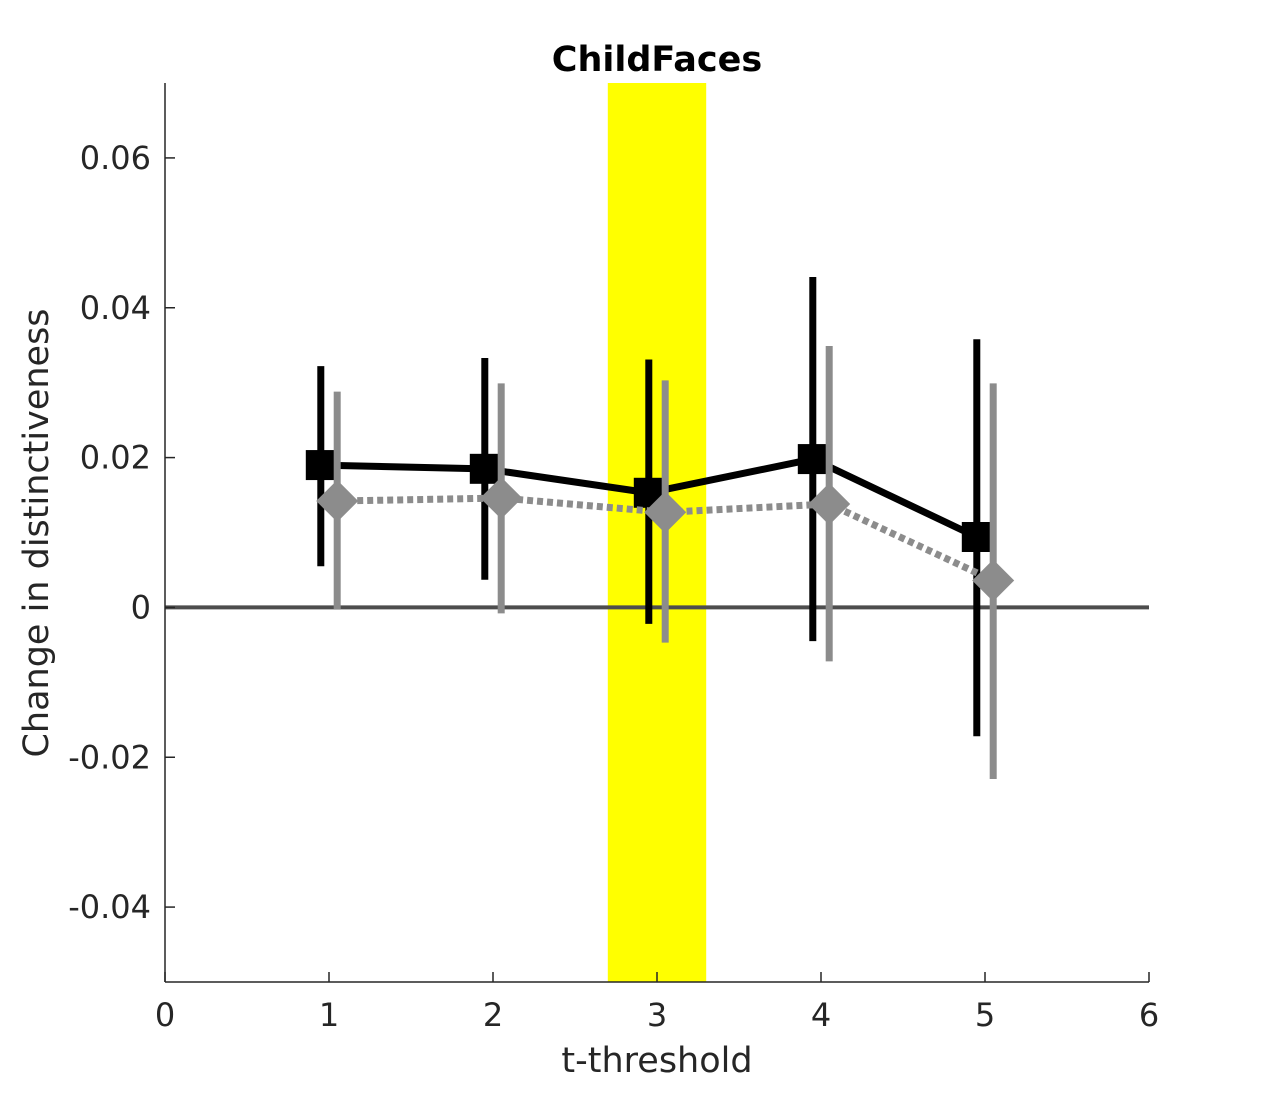 The width and height of the screenshot is (1271, 1104). What do you see at coordinates (329, 1015) in the screenshot?
I see `x-tick-label: 1` at bounding box center [329, 1015].